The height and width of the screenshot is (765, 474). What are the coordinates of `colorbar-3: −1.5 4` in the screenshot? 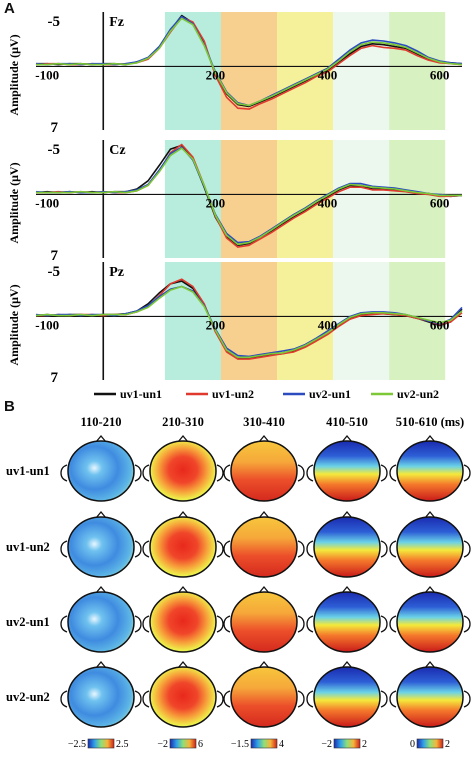 It's located at (257, 744).